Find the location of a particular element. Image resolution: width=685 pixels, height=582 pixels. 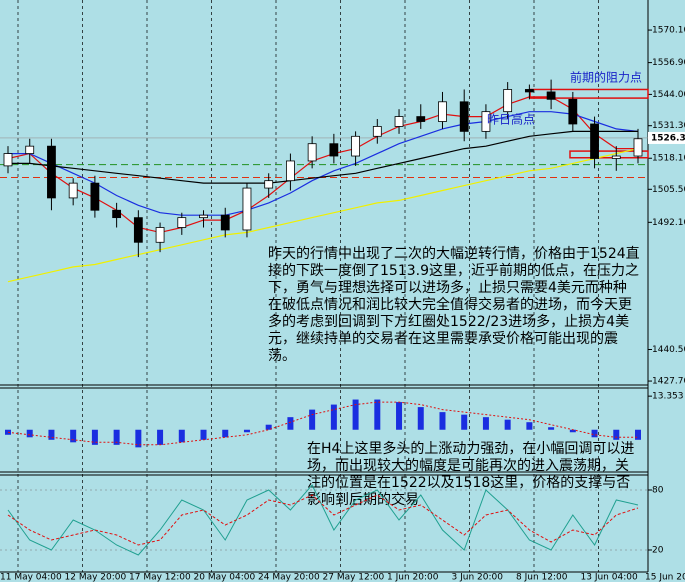

x-tick-label: 12 May 20:00 is located at coordinates (96, 577).